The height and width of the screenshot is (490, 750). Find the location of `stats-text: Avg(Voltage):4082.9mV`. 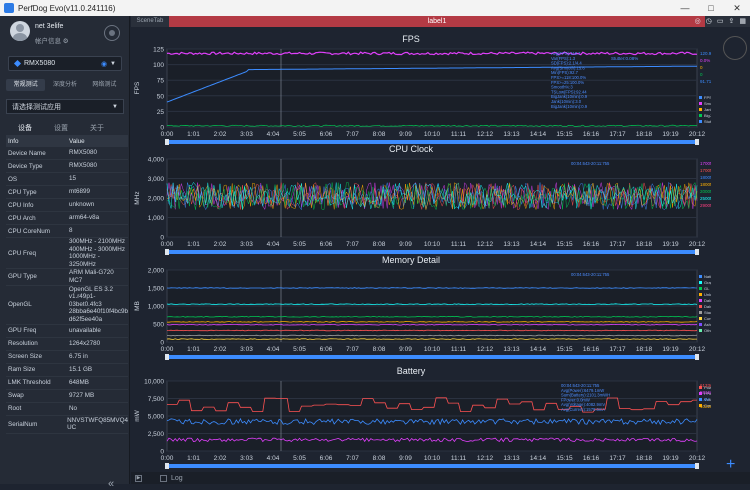

stats-text: Avg(Voltage):4082.9mV is located at coordinates (583, 404).